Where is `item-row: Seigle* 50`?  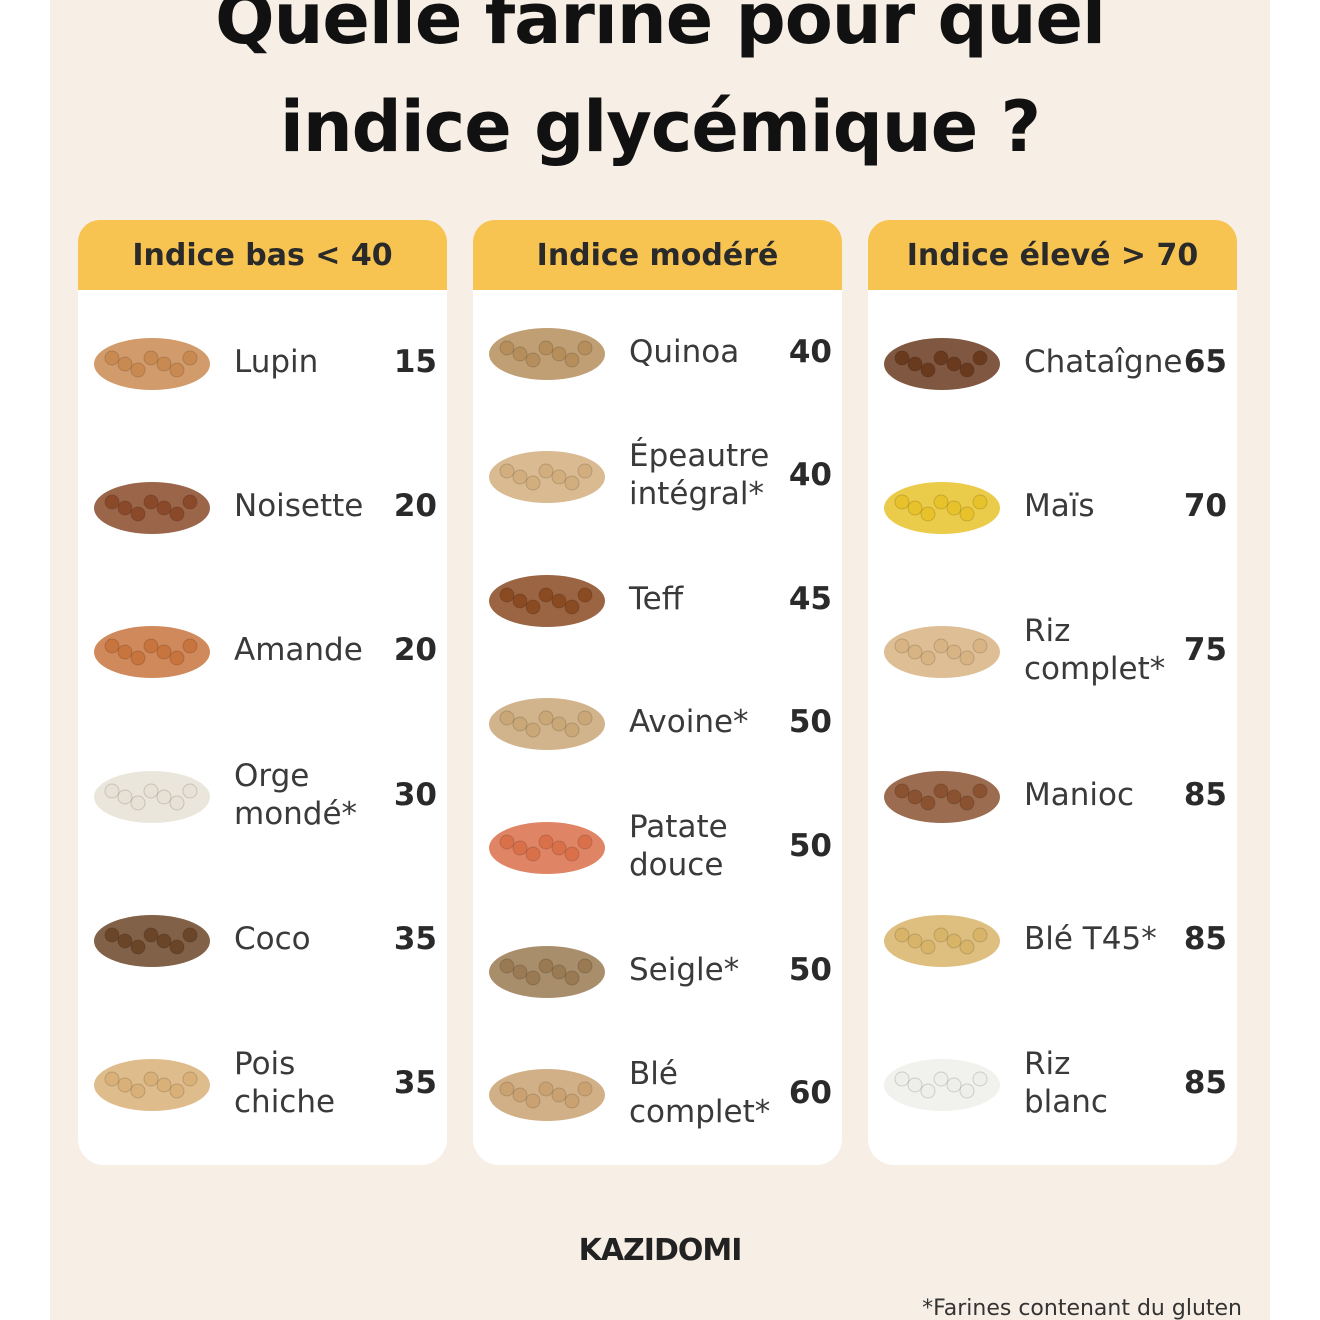
item-row: Seigle* 50 is located at coordinates (657, 970).